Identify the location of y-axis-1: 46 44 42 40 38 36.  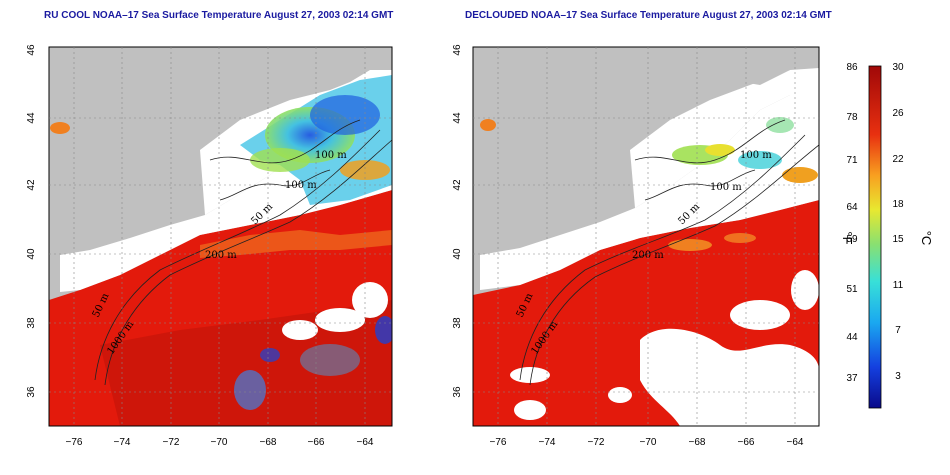
(31, 221).